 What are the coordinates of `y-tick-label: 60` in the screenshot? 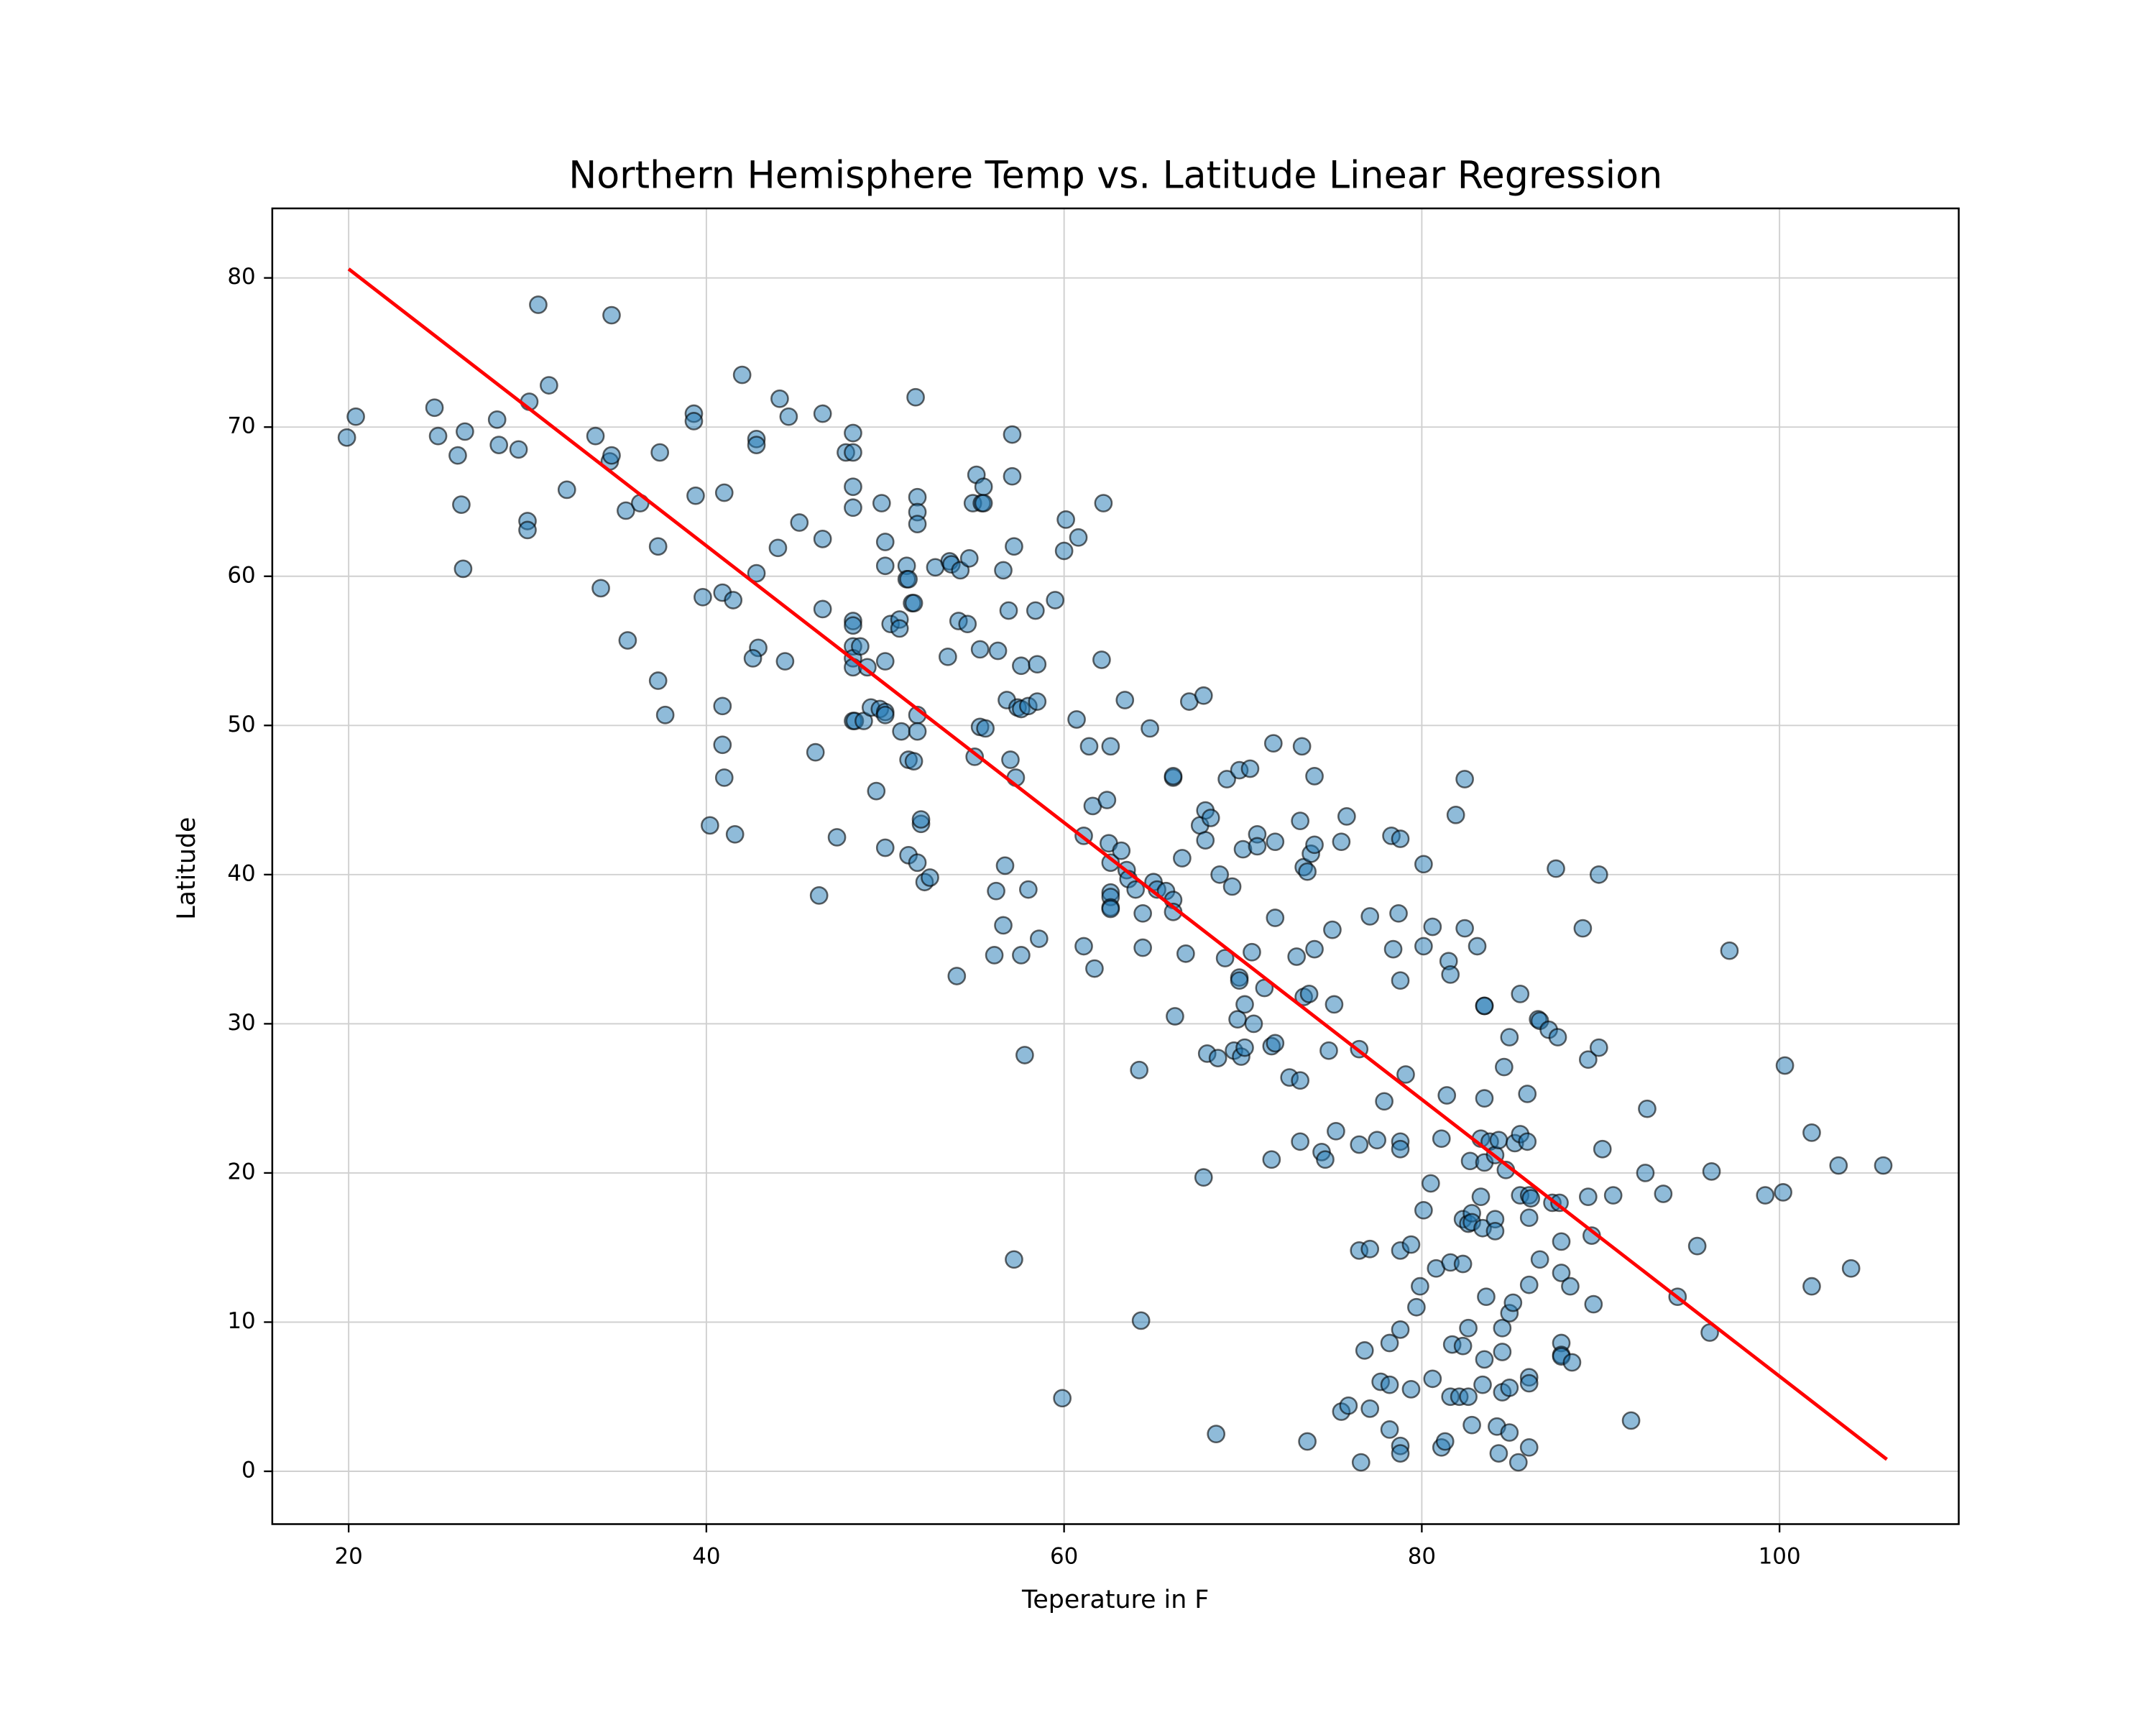 It's located at (241, 575).